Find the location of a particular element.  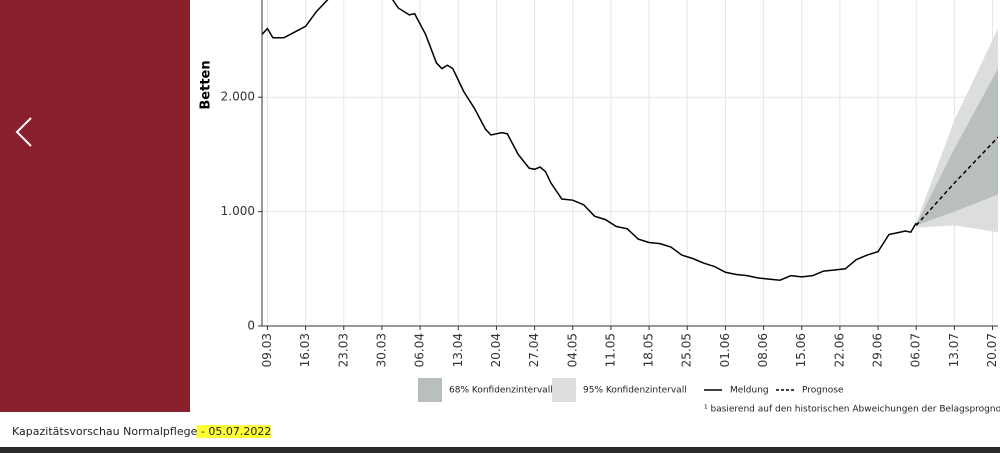

x-tick-label: 20.04 is located at coordinates (496, 350).